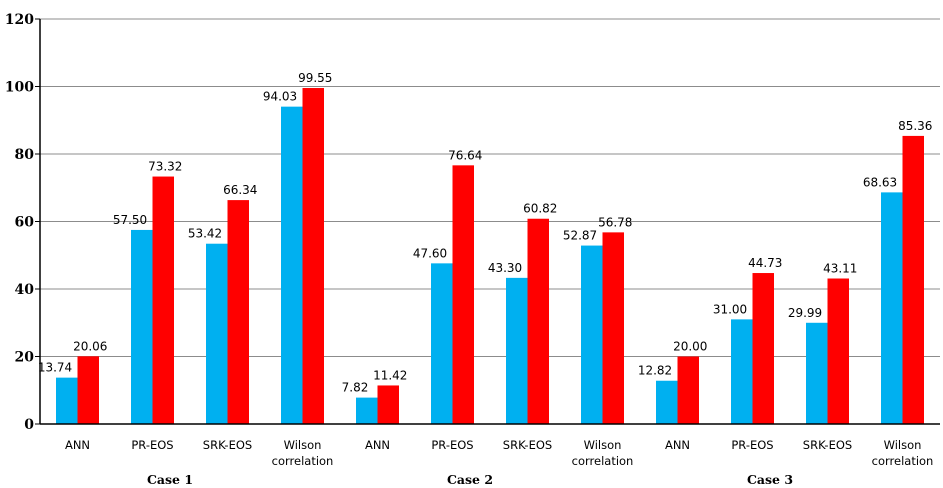 This screenshot has height=488, width=943. What do you see at coordinates (390, 375) in the screenshot?
I see `data-label: 11.42` at bounding box center [390, 375].